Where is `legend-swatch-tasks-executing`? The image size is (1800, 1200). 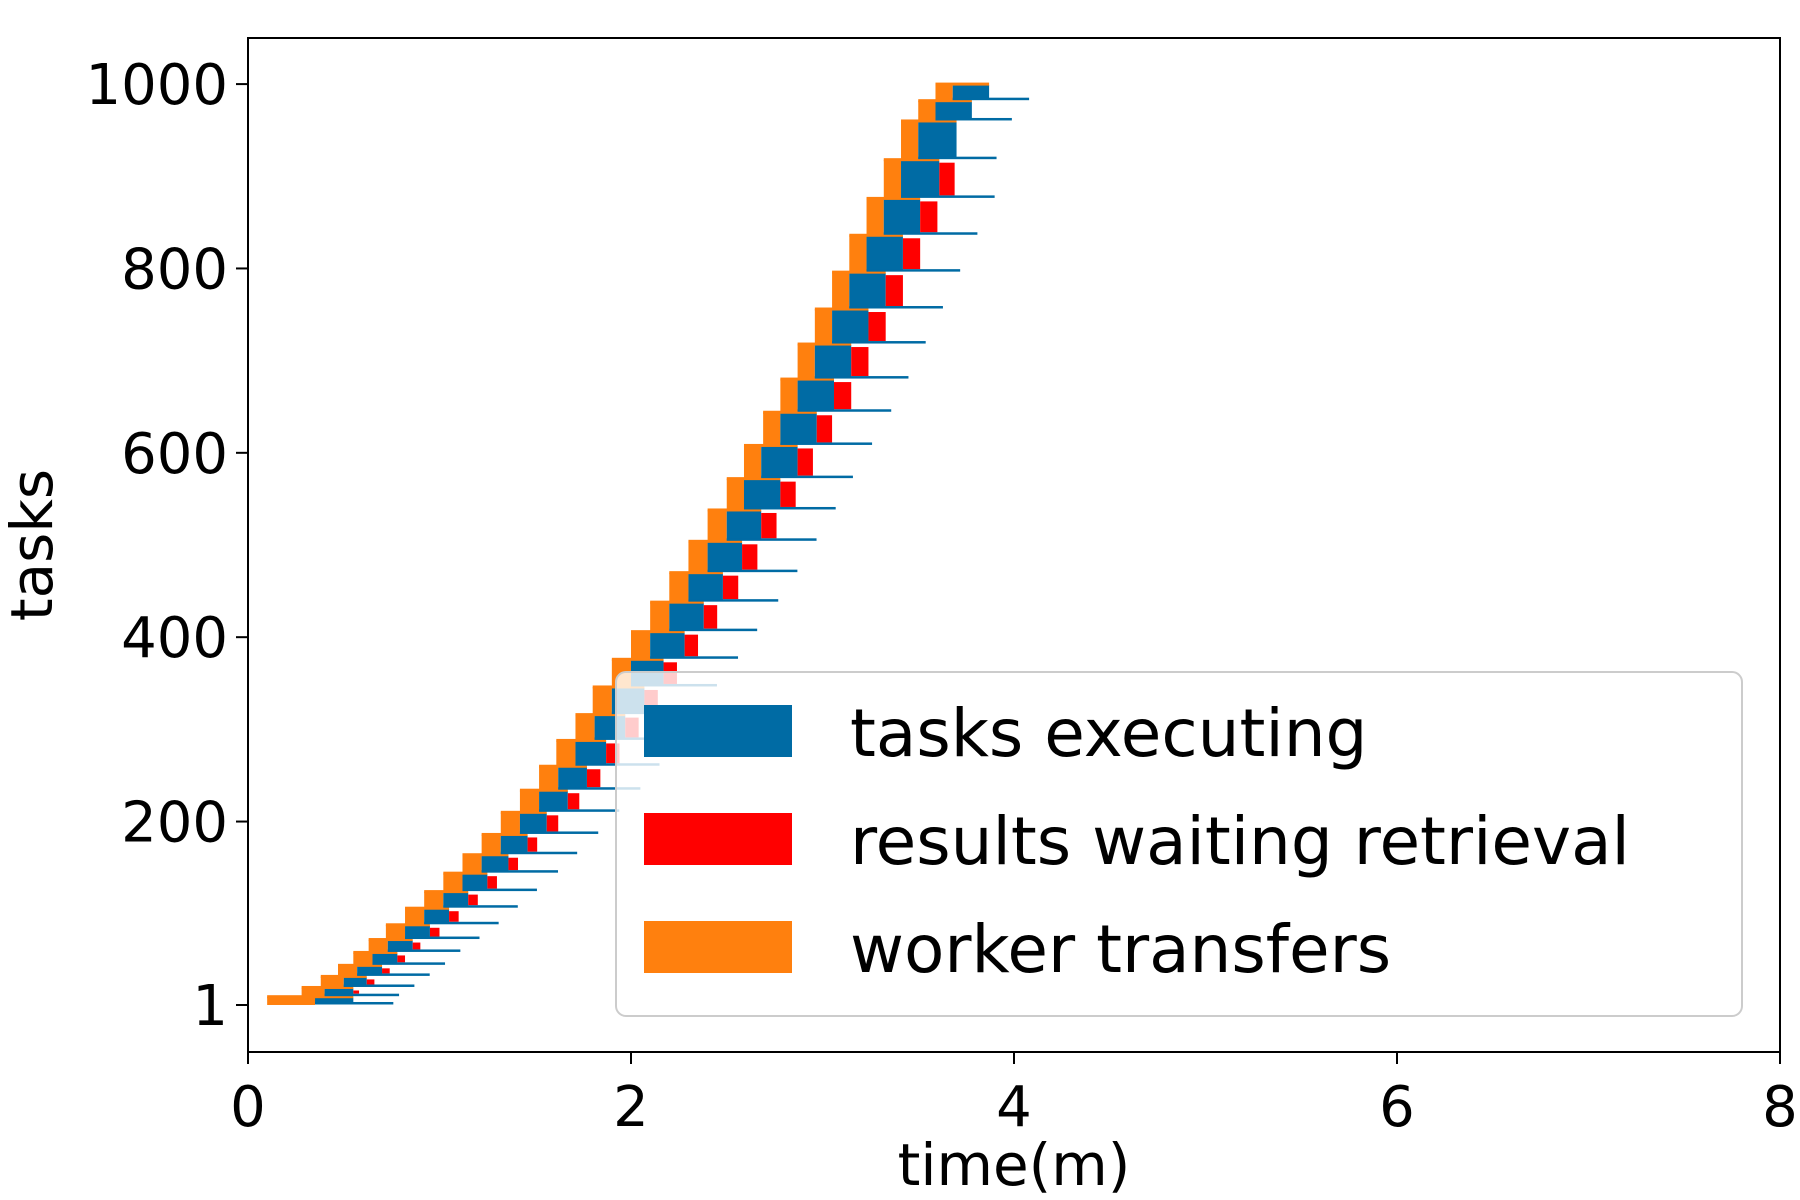
legend-swatch-tasks-executing is located at coordinates (718, 731).